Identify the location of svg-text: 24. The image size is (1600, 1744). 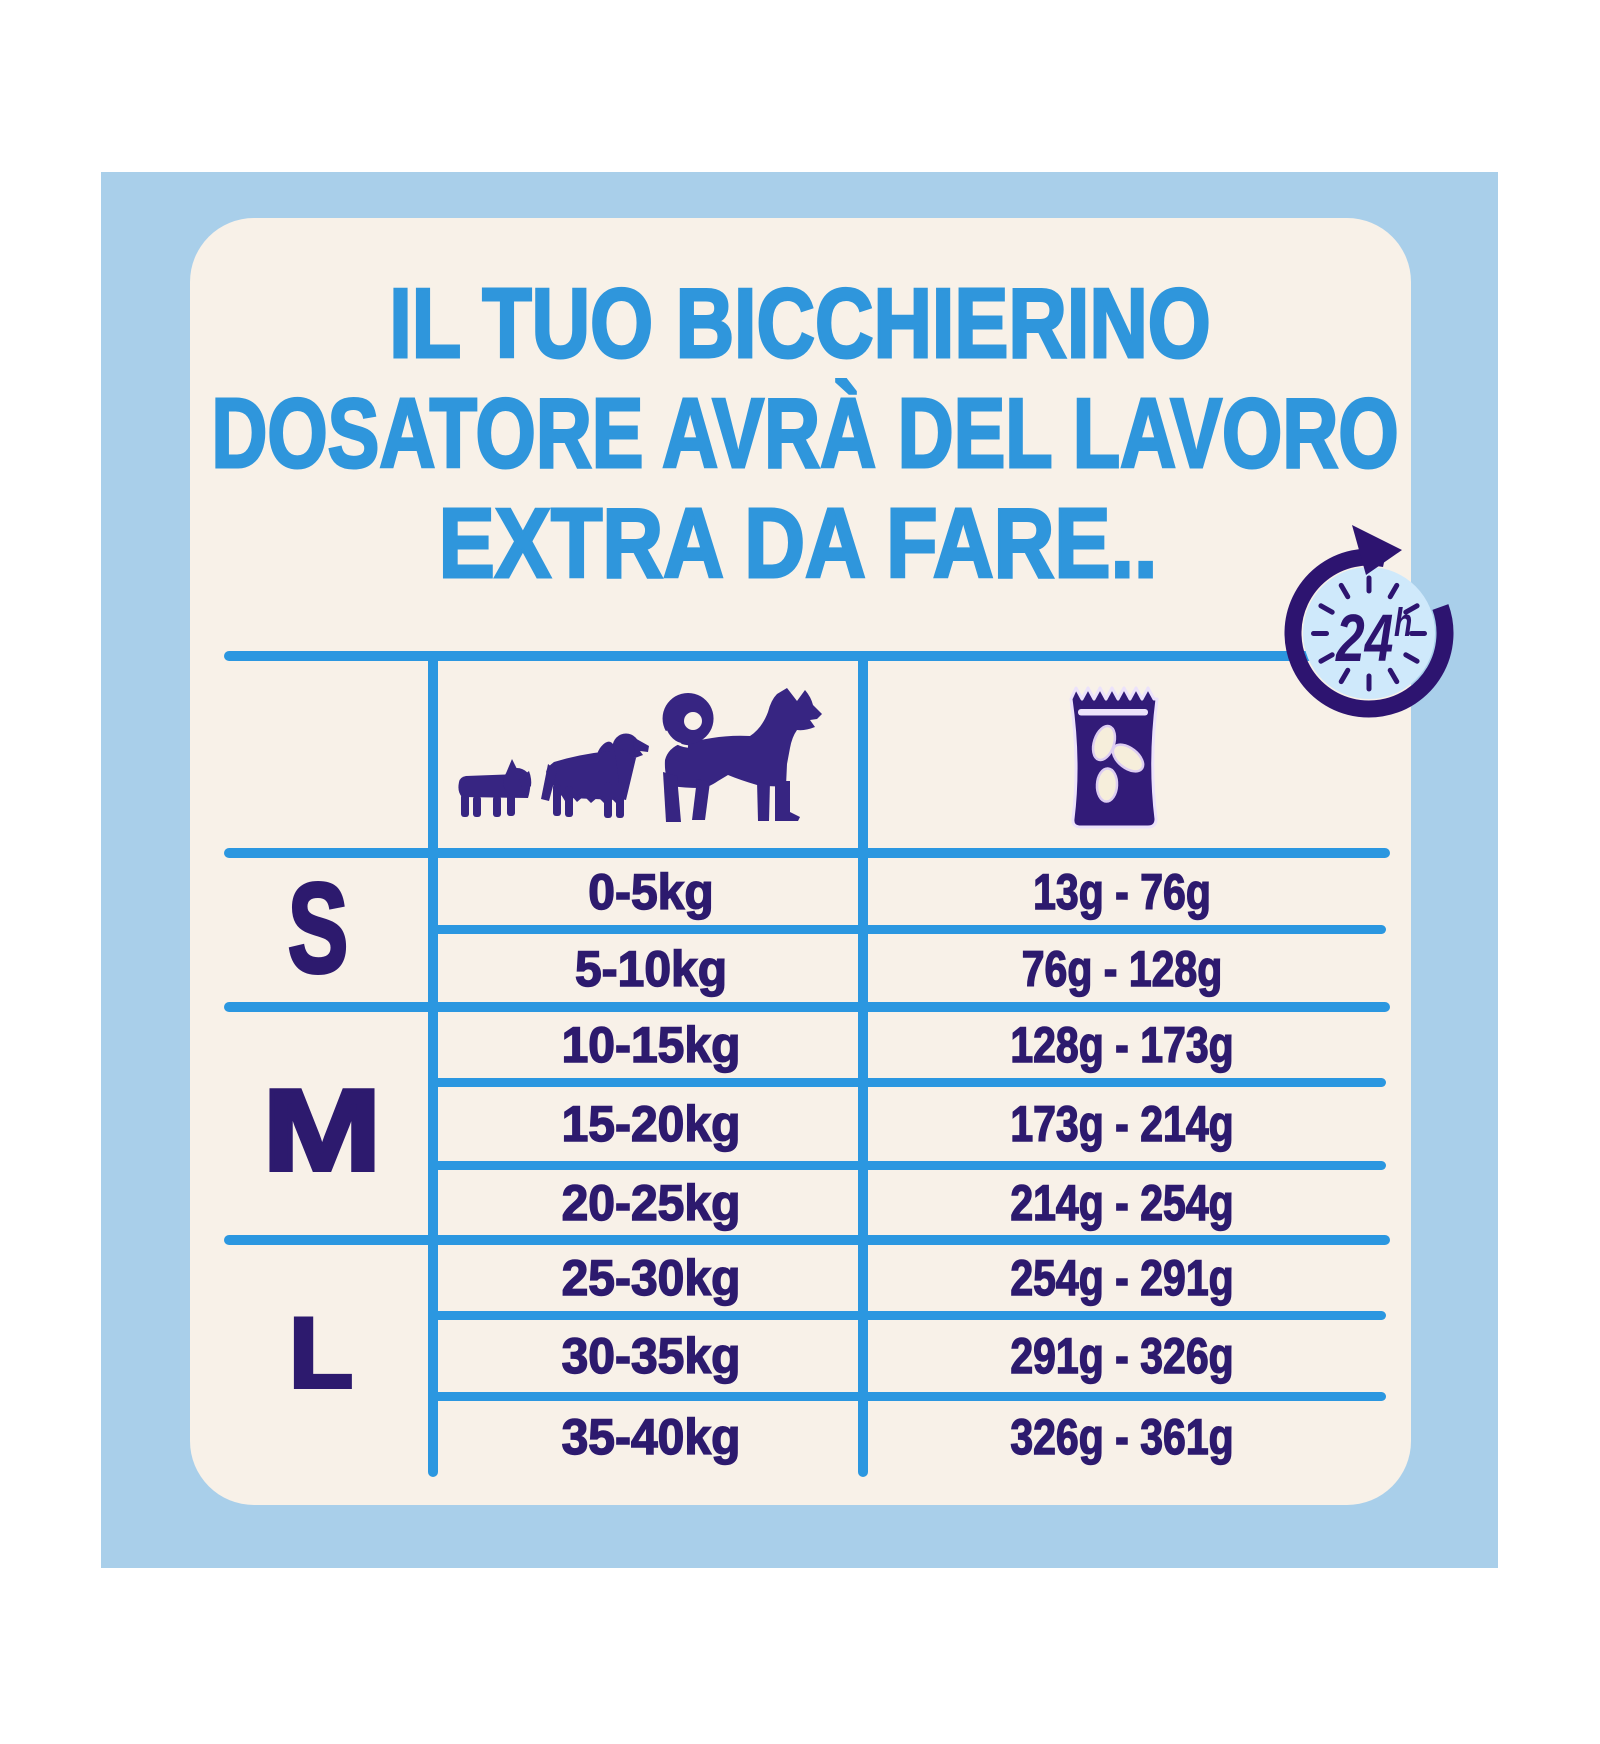
(1364, 637).